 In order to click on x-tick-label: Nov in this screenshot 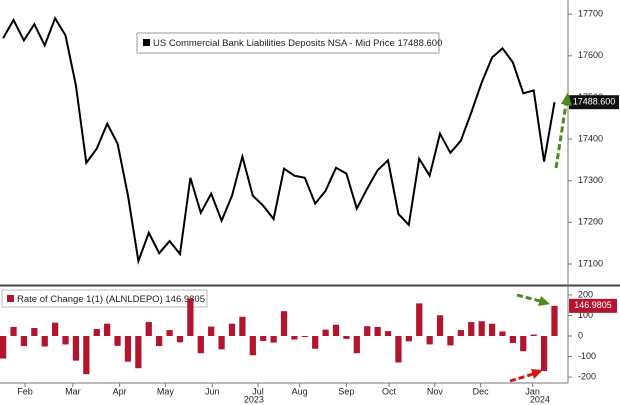, I will do `click(435, 391)`.